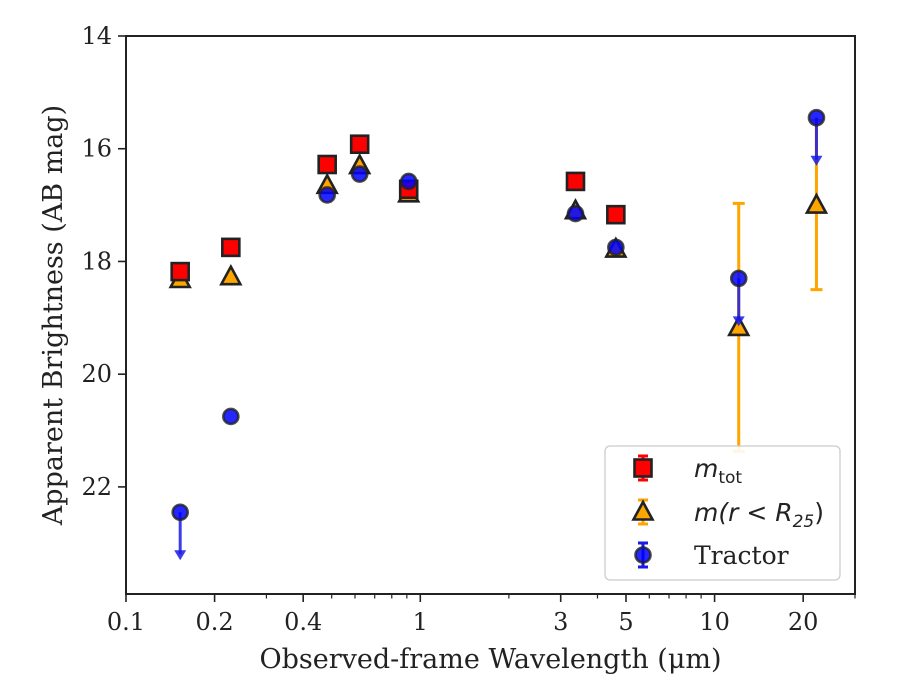  What do you see at coordinates (215, 622) in the screenshot?
I see `x-tick-label: 0.2` at bounding box center [215, 622].